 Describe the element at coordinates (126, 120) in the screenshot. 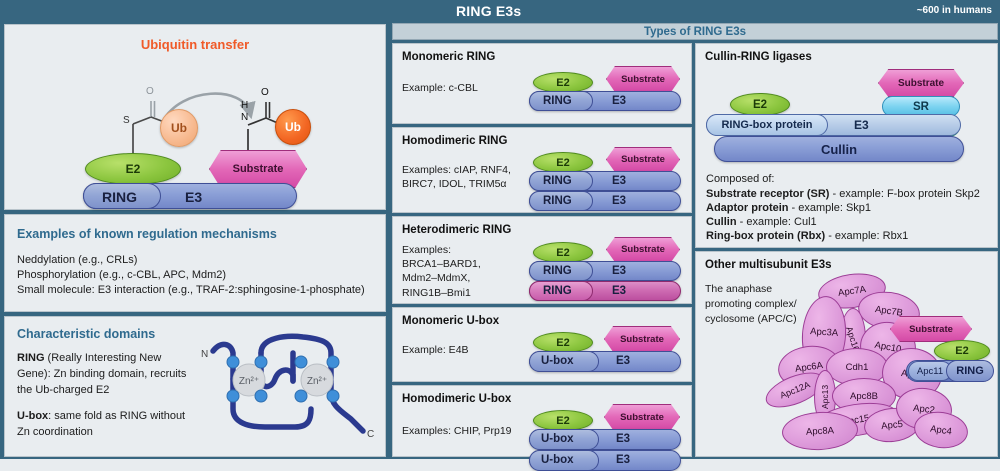

I see `atom-label-s: S` at that location.